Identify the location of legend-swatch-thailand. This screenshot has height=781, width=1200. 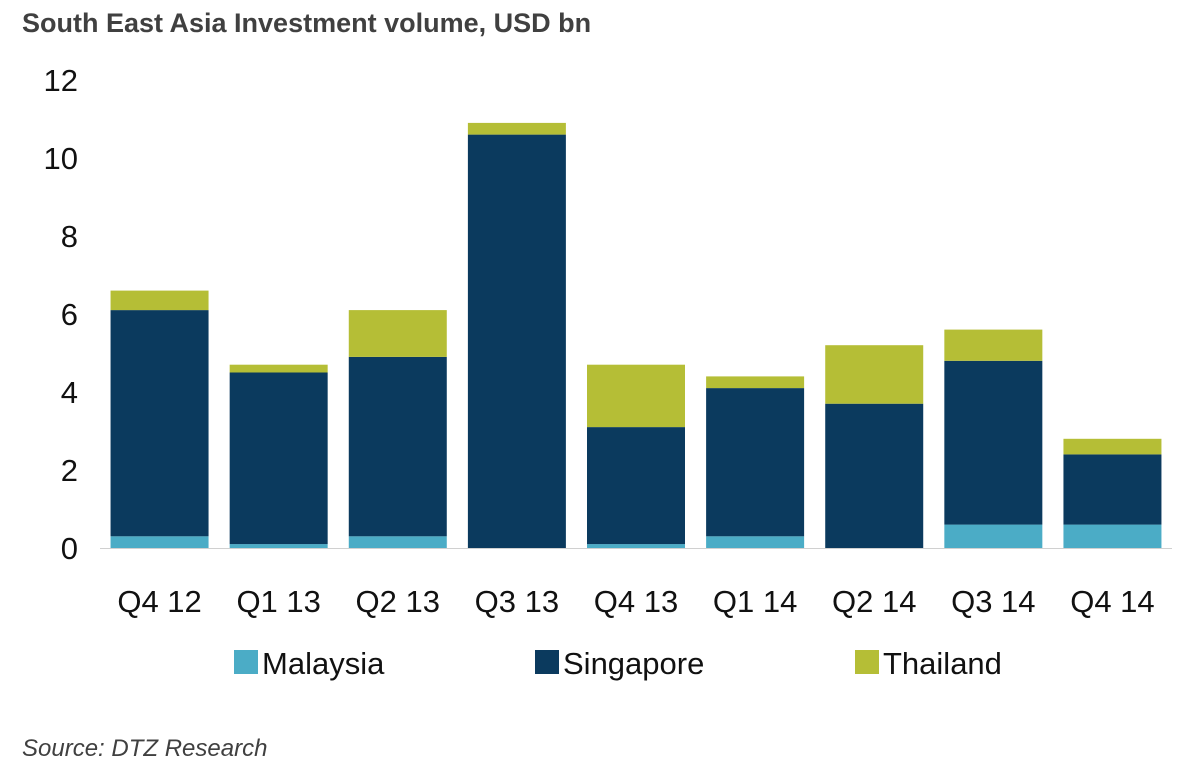
(867, 662).